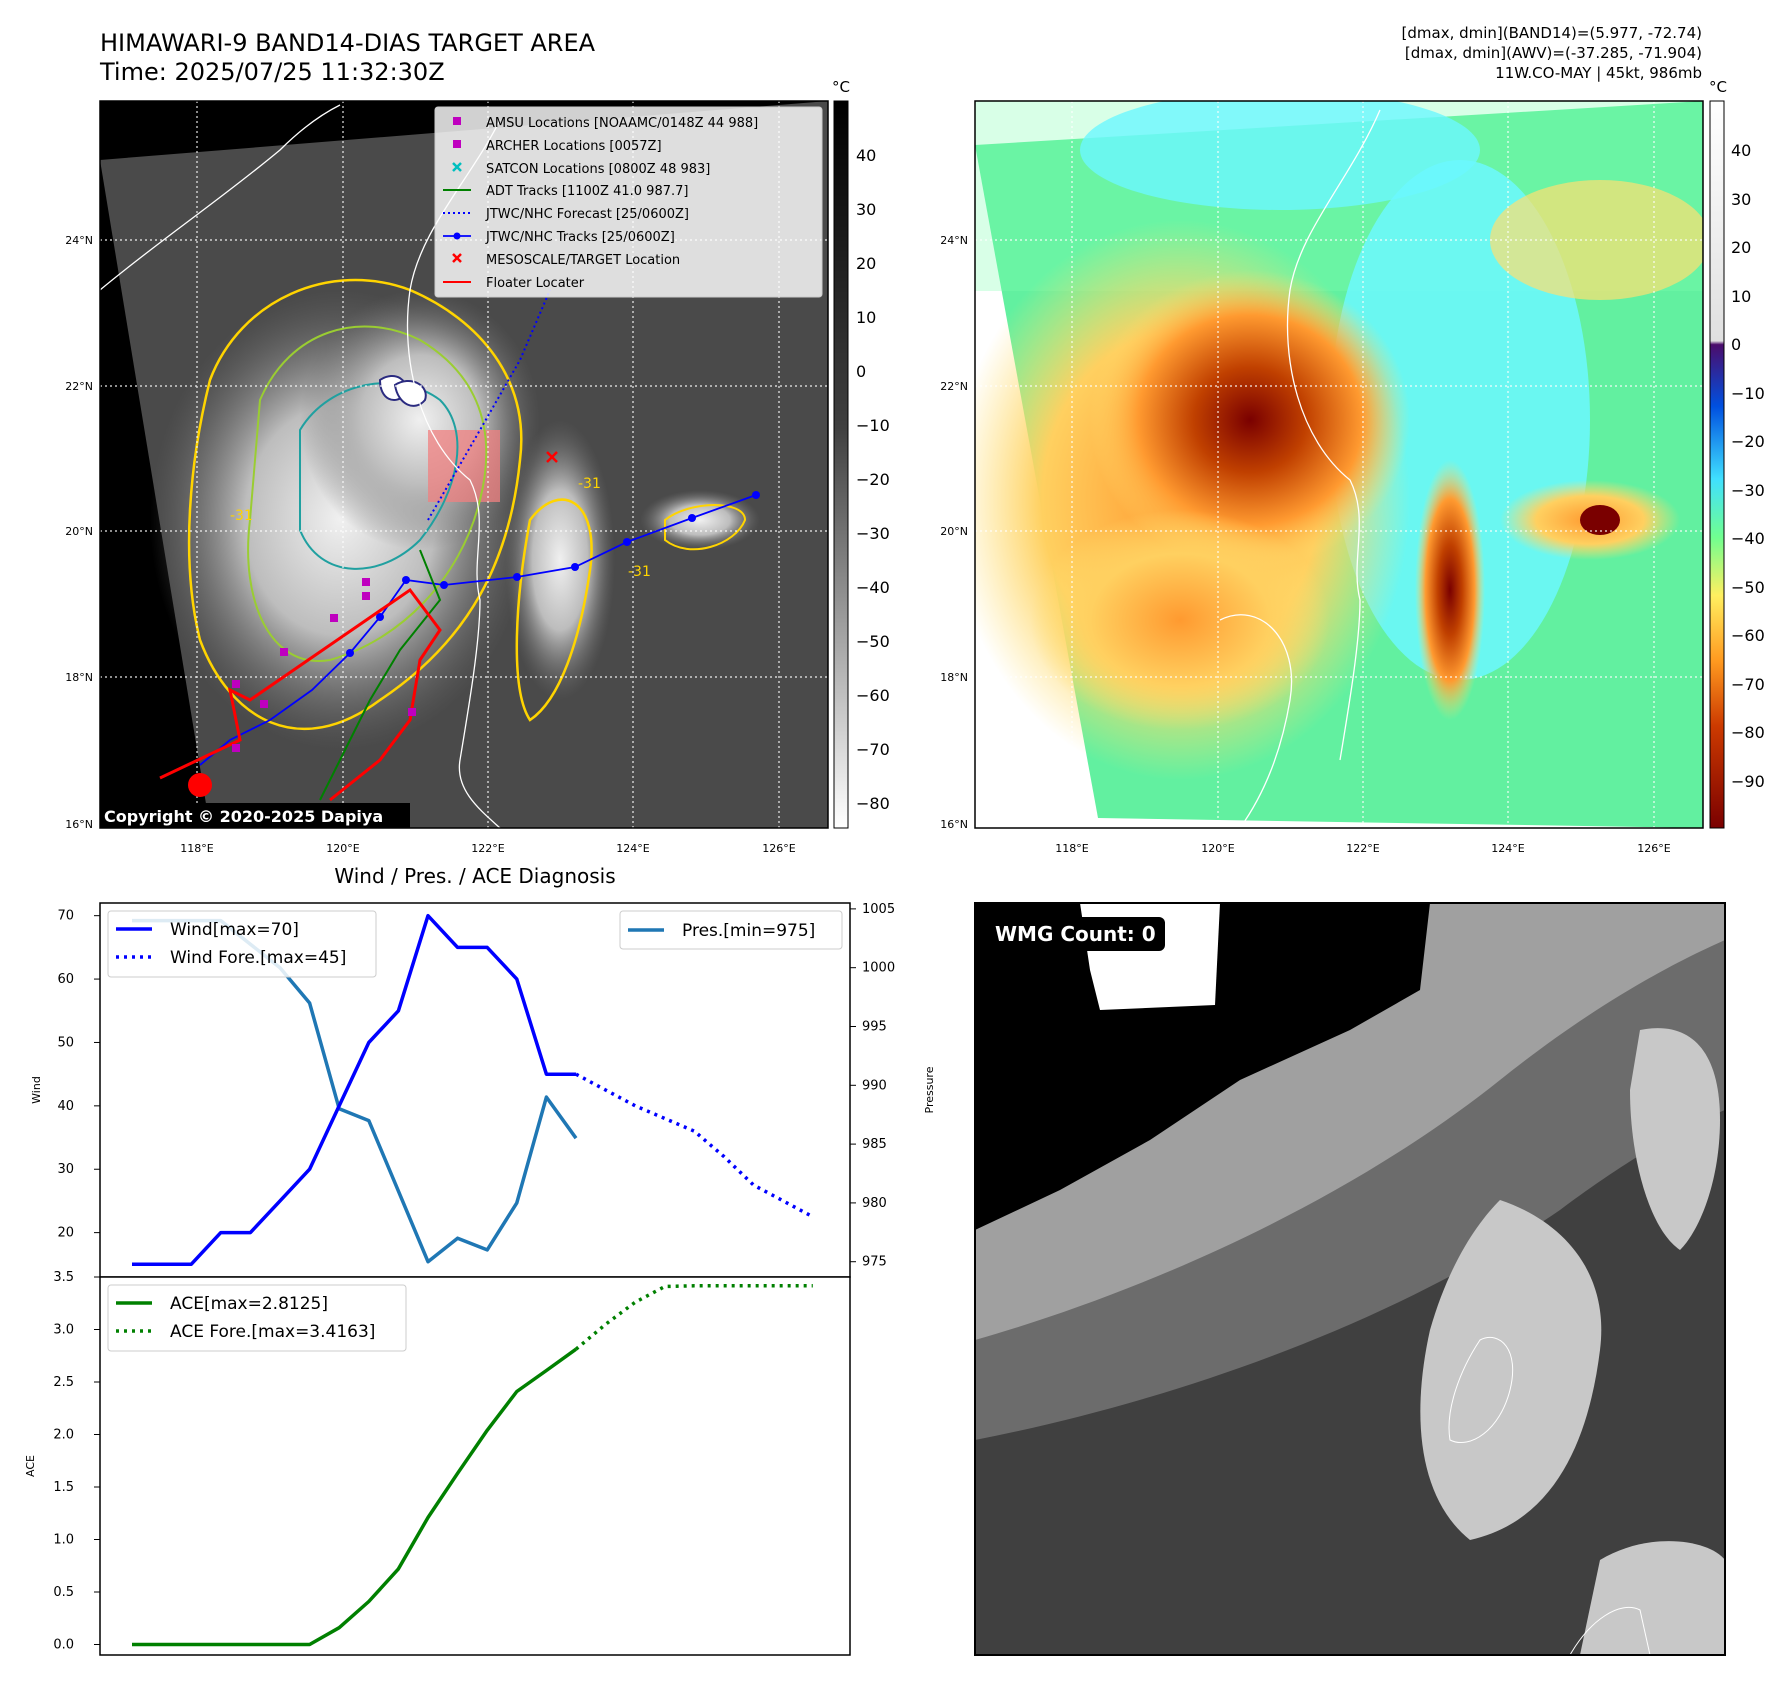  Describe the element at coordinates (841, 87) in the screenshot. I see `colorbar-unit: °C` at that location.